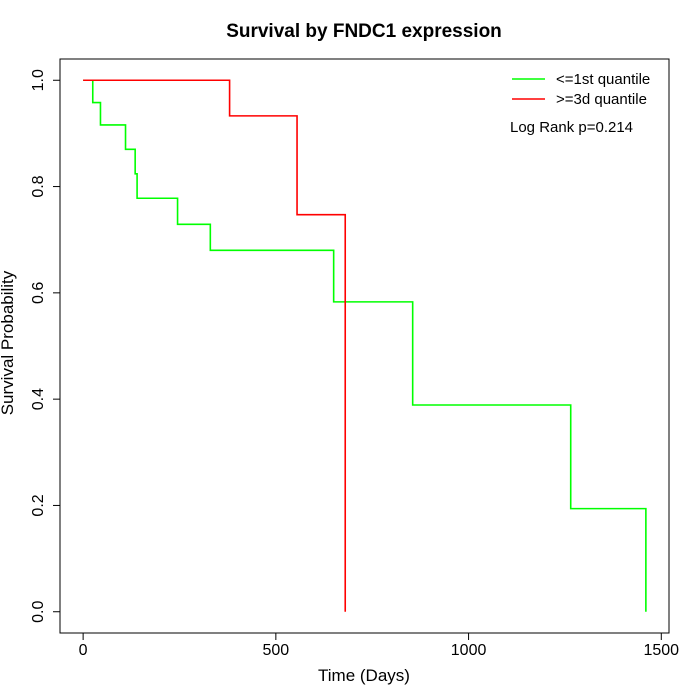 Image resolution: width=700 pixels, height=700 pixels. Describe the element at coordinates (275, 650) in the screenshot. I see `x-tick-label: 500` at that location.